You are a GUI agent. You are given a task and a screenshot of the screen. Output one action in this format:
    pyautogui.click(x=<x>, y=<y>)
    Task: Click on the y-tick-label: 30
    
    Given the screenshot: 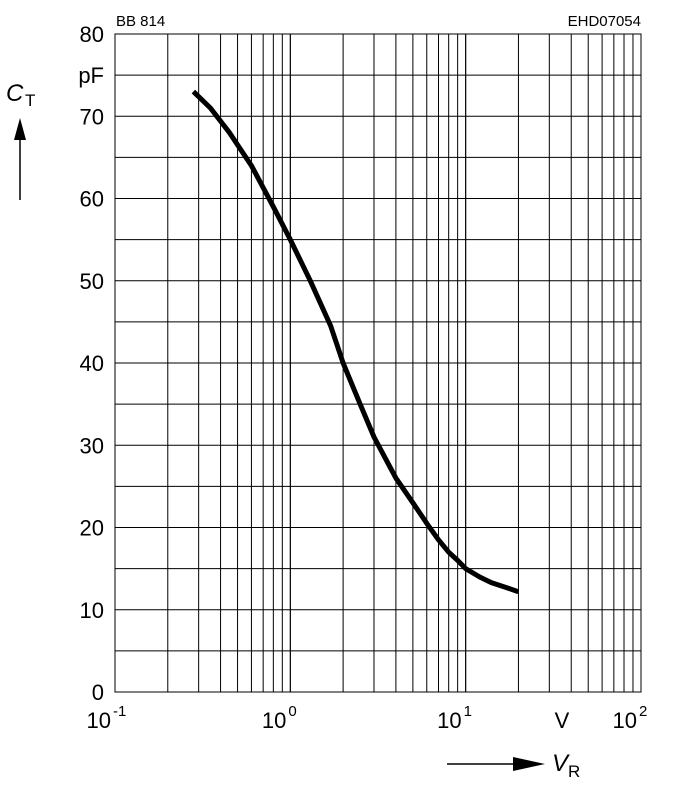 What is the action you would take?
    pyautogui.click(x=92, y=445)
    